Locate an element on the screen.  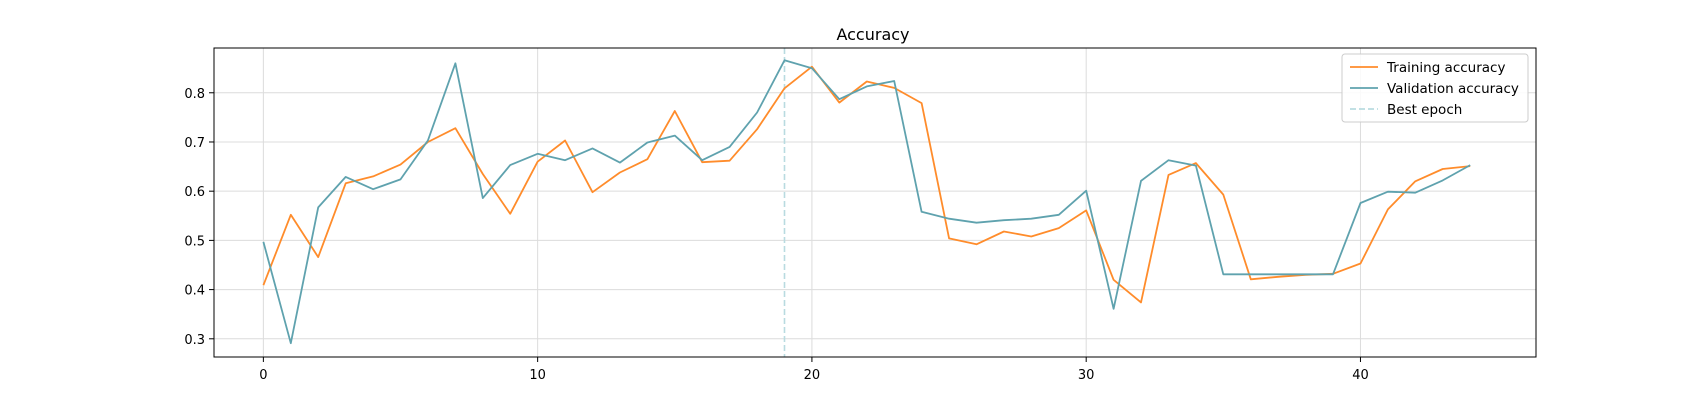
x-tick-label: 30 is located at coordinates (1086, 375).